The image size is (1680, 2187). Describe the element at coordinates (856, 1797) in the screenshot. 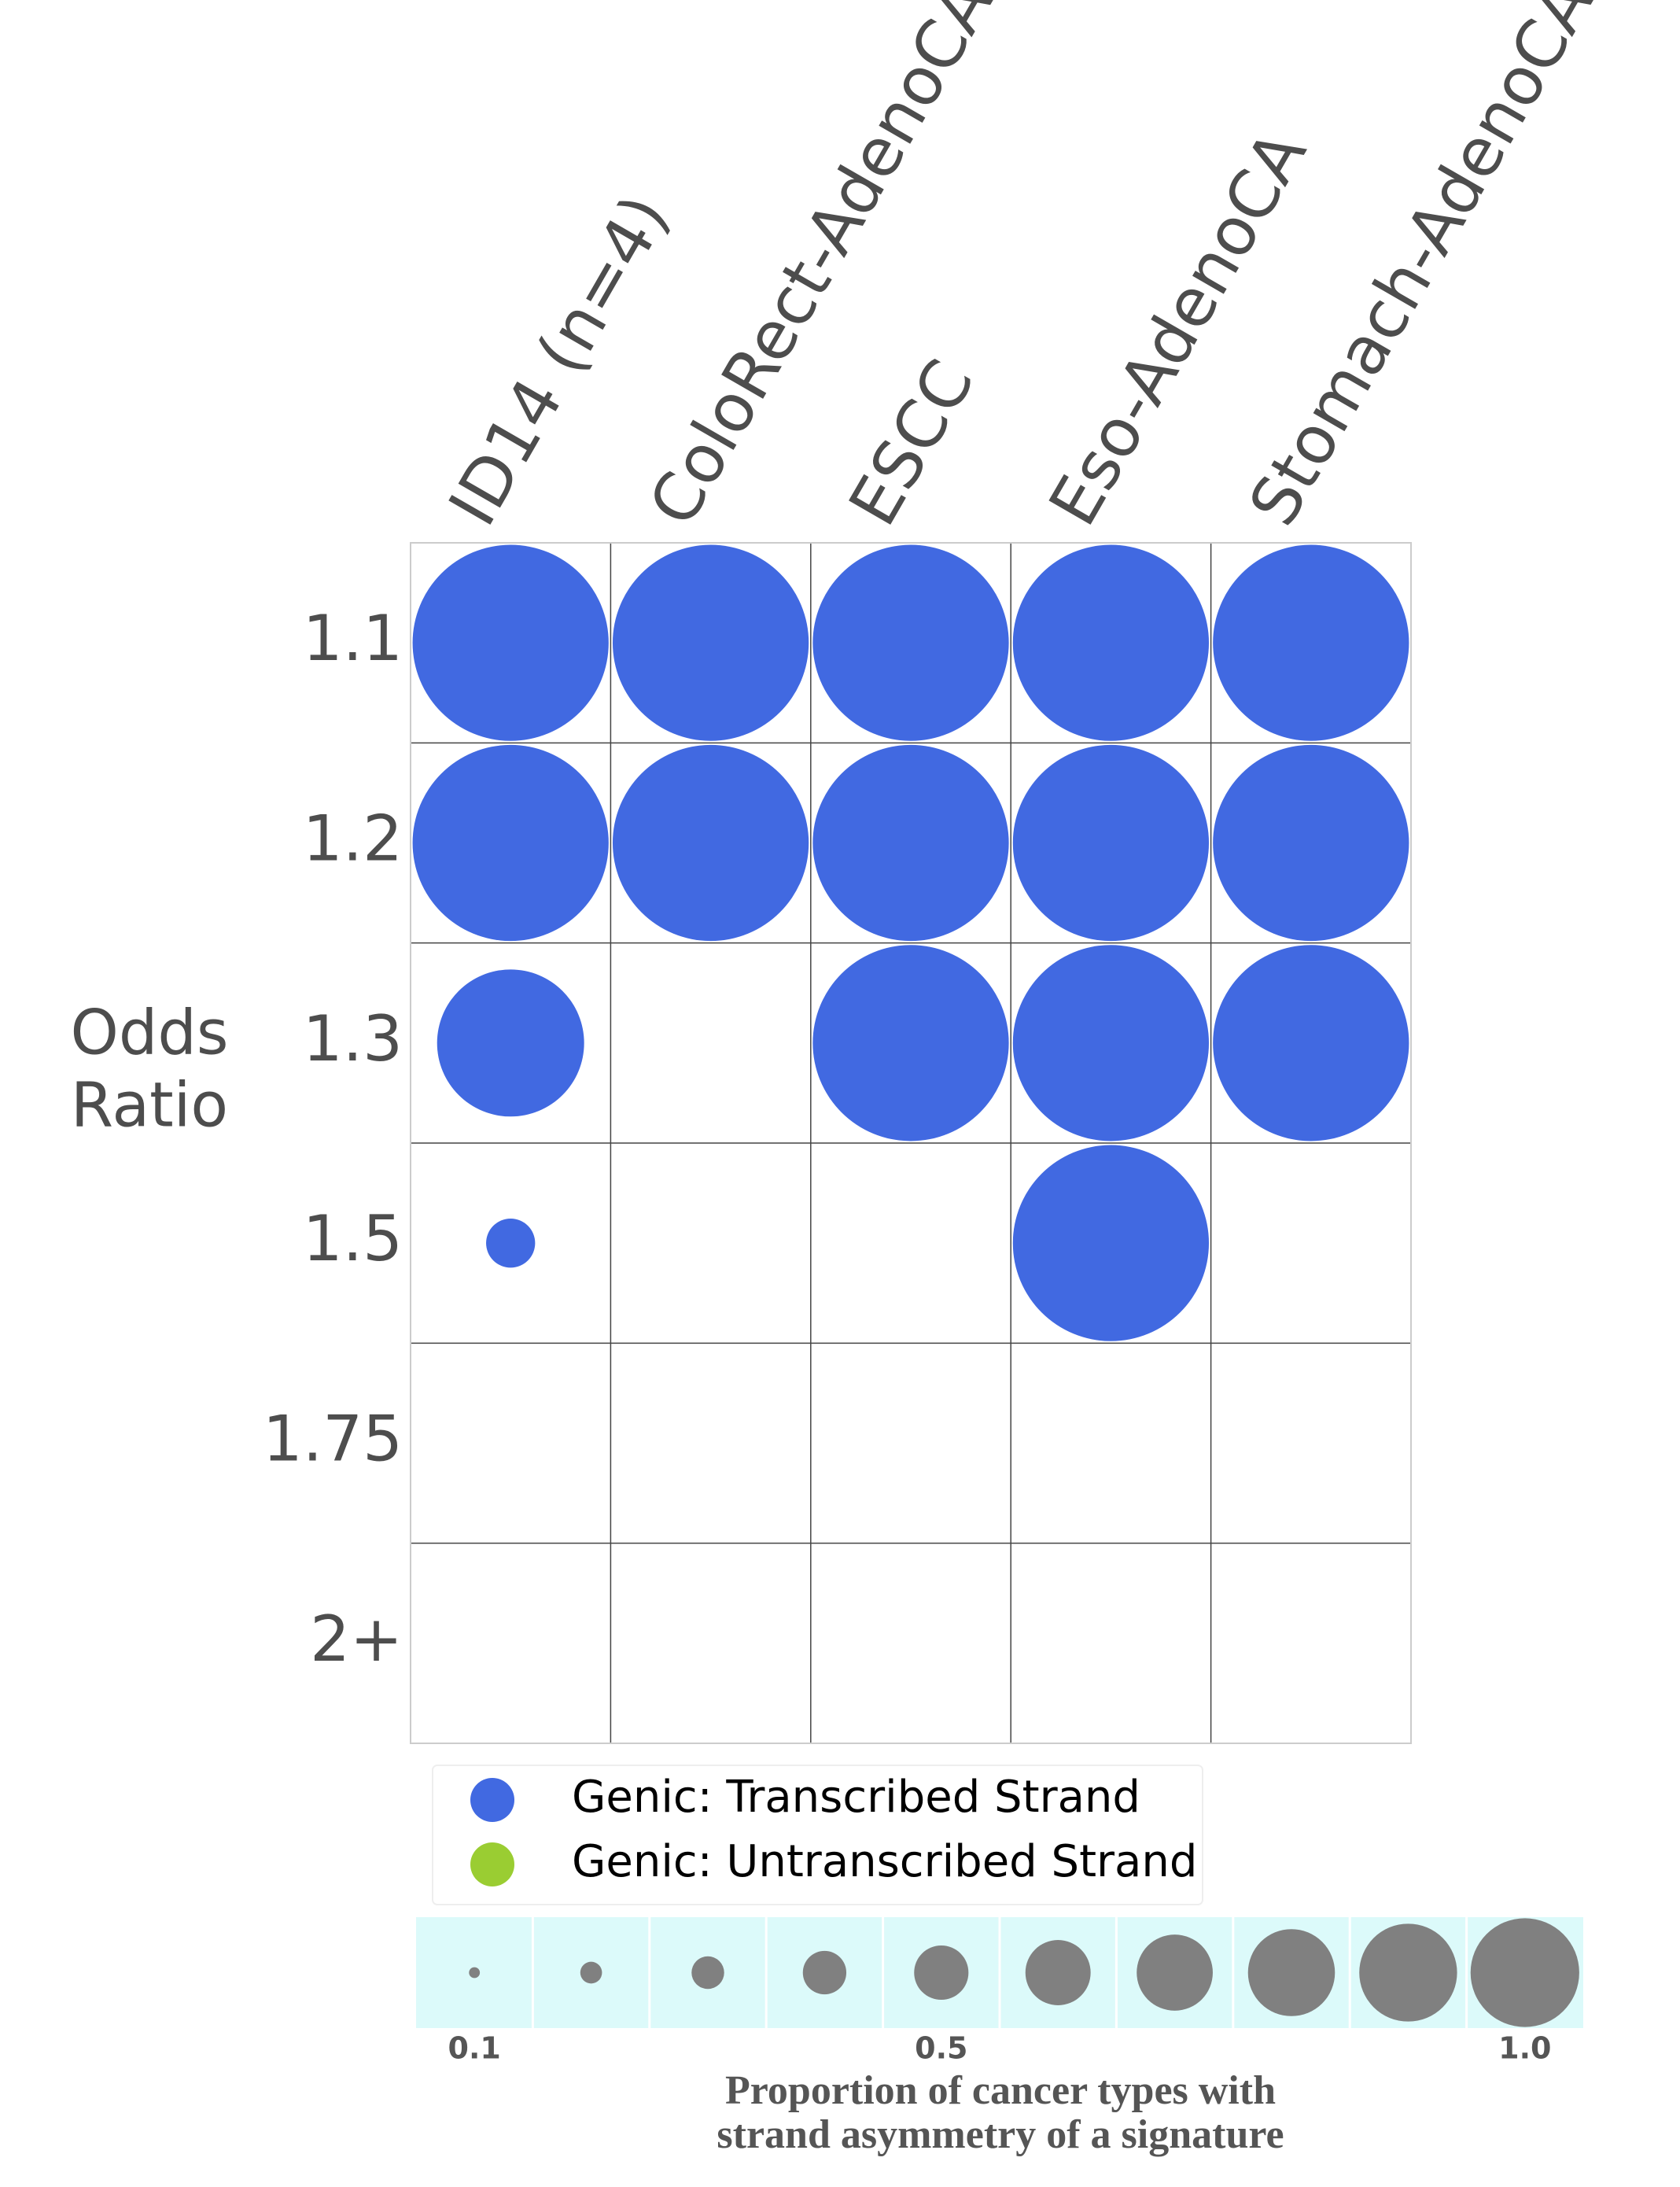

I see `legend-label: Genic: Transcribed Strand` at that location.